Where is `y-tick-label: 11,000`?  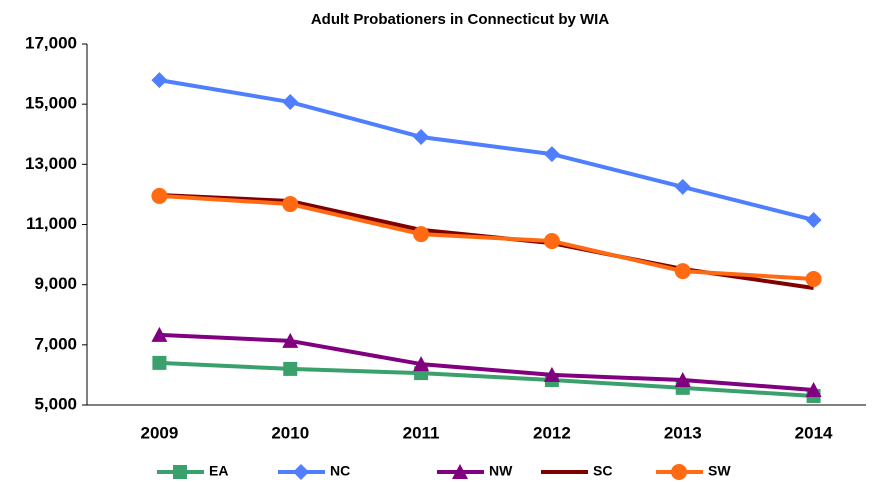
y-tick-label: 11,000 is located at coordinates (51, 223).